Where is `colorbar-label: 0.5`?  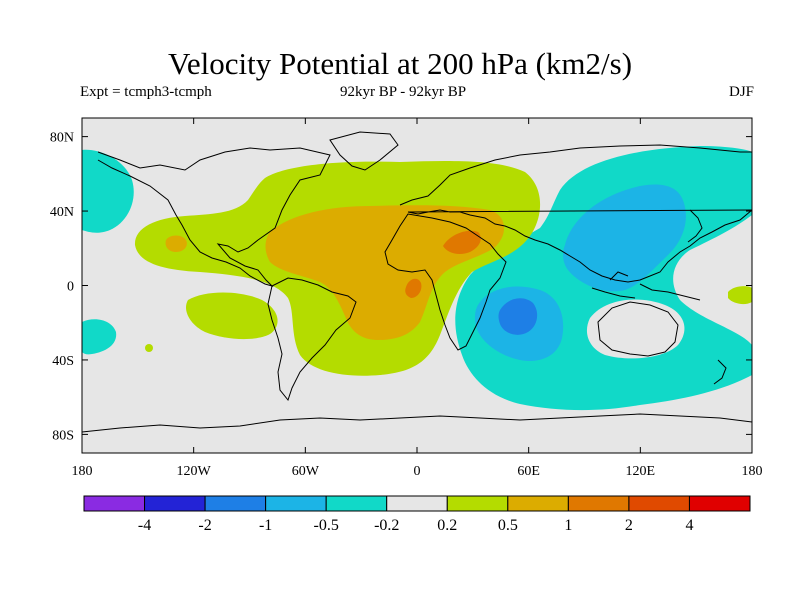 colorbar-label: 0.5 is located at coordinates (508, 525).